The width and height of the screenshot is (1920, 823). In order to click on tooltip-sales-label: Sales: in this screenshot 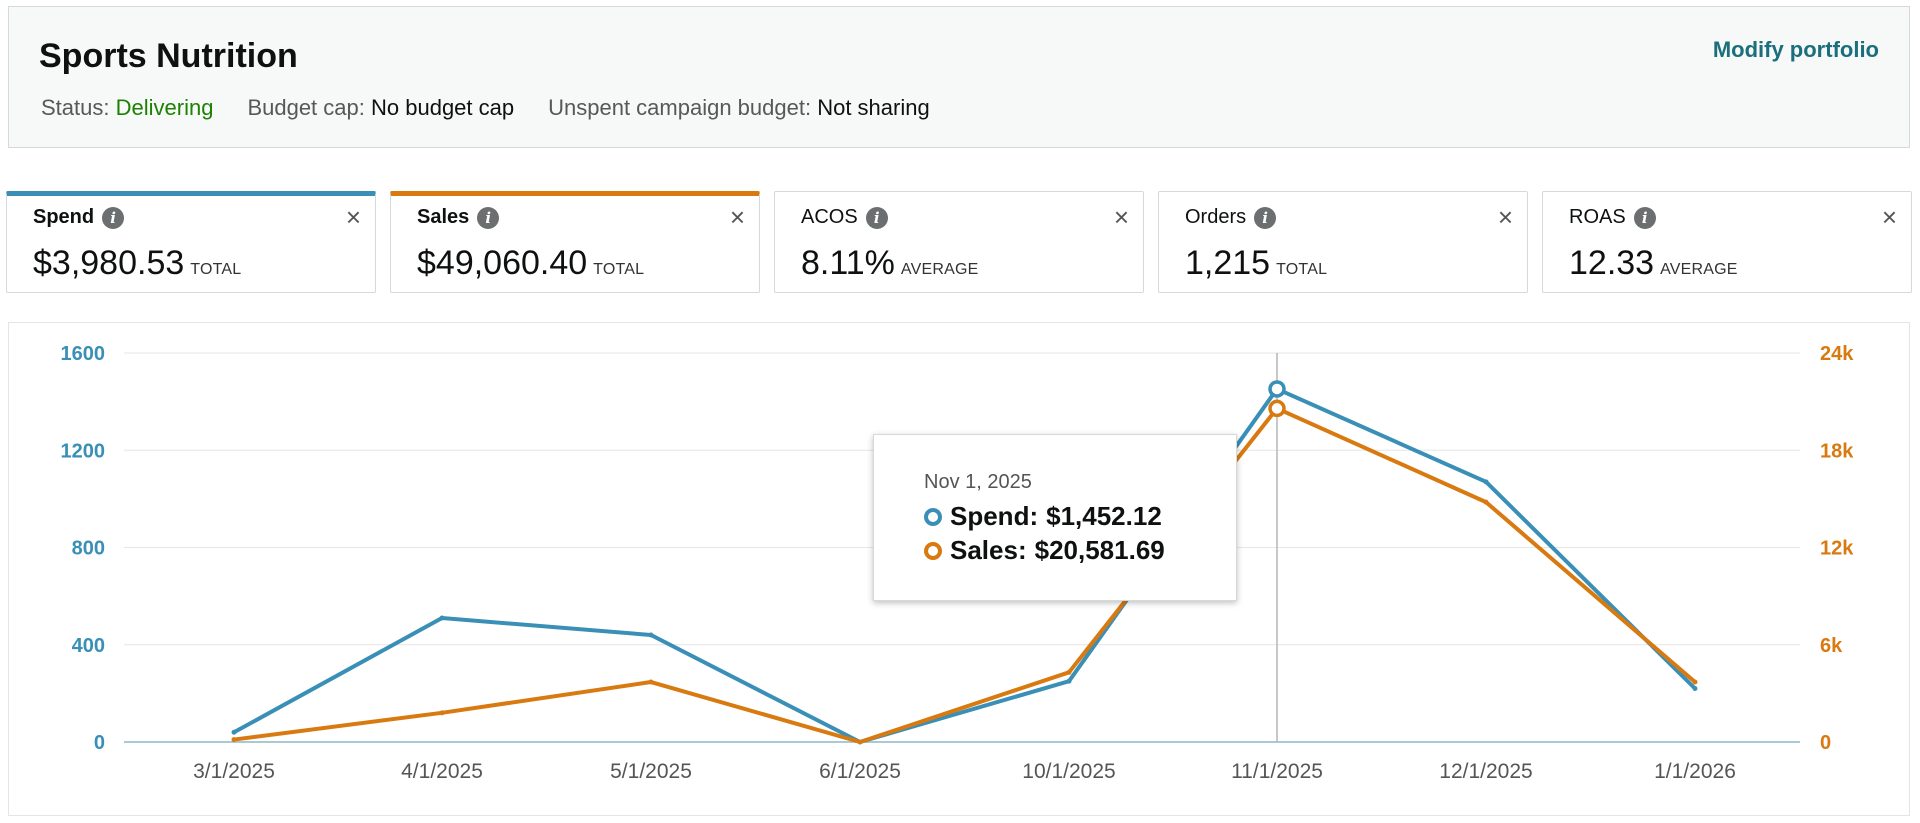, I will do `click(988, 550)`.